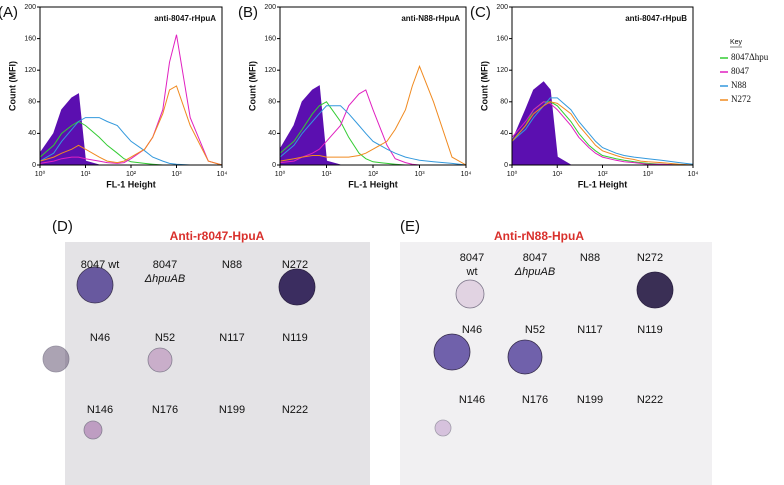 This screenshot has height=485, width=784. I want to click on chart-title: anti-8047-rHpuA, so click(185, 18).